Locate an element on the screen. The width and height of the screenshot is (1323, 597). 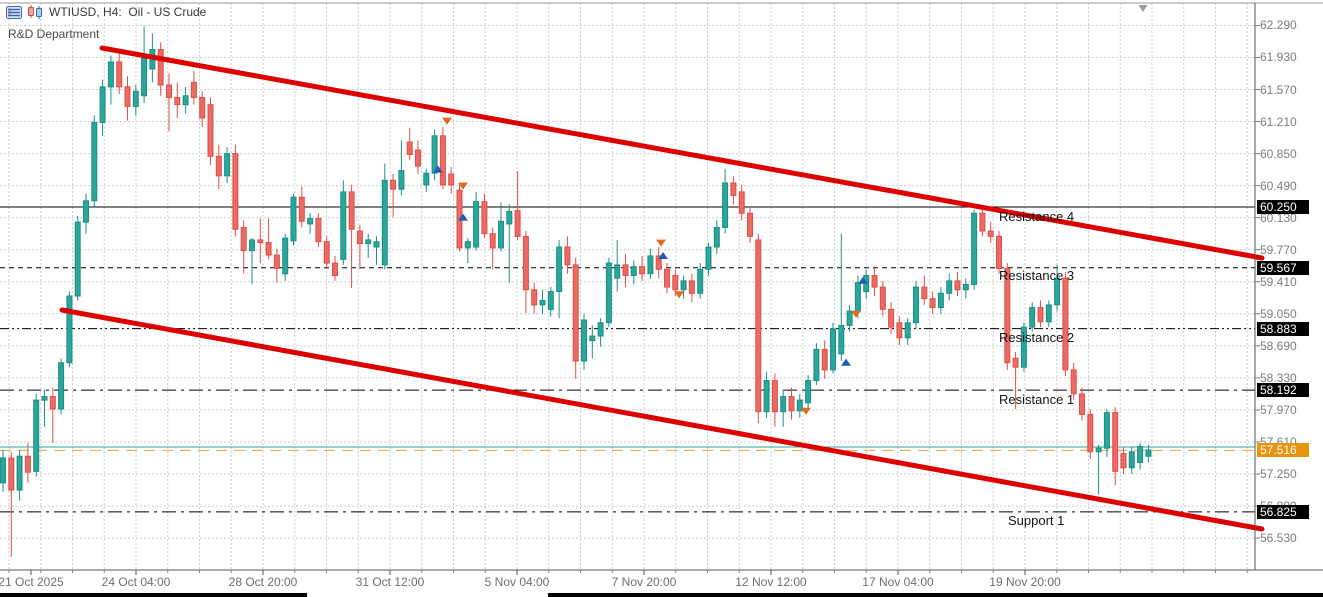
price-tick-label: 60.850 is located at coordinates (1278, 153).